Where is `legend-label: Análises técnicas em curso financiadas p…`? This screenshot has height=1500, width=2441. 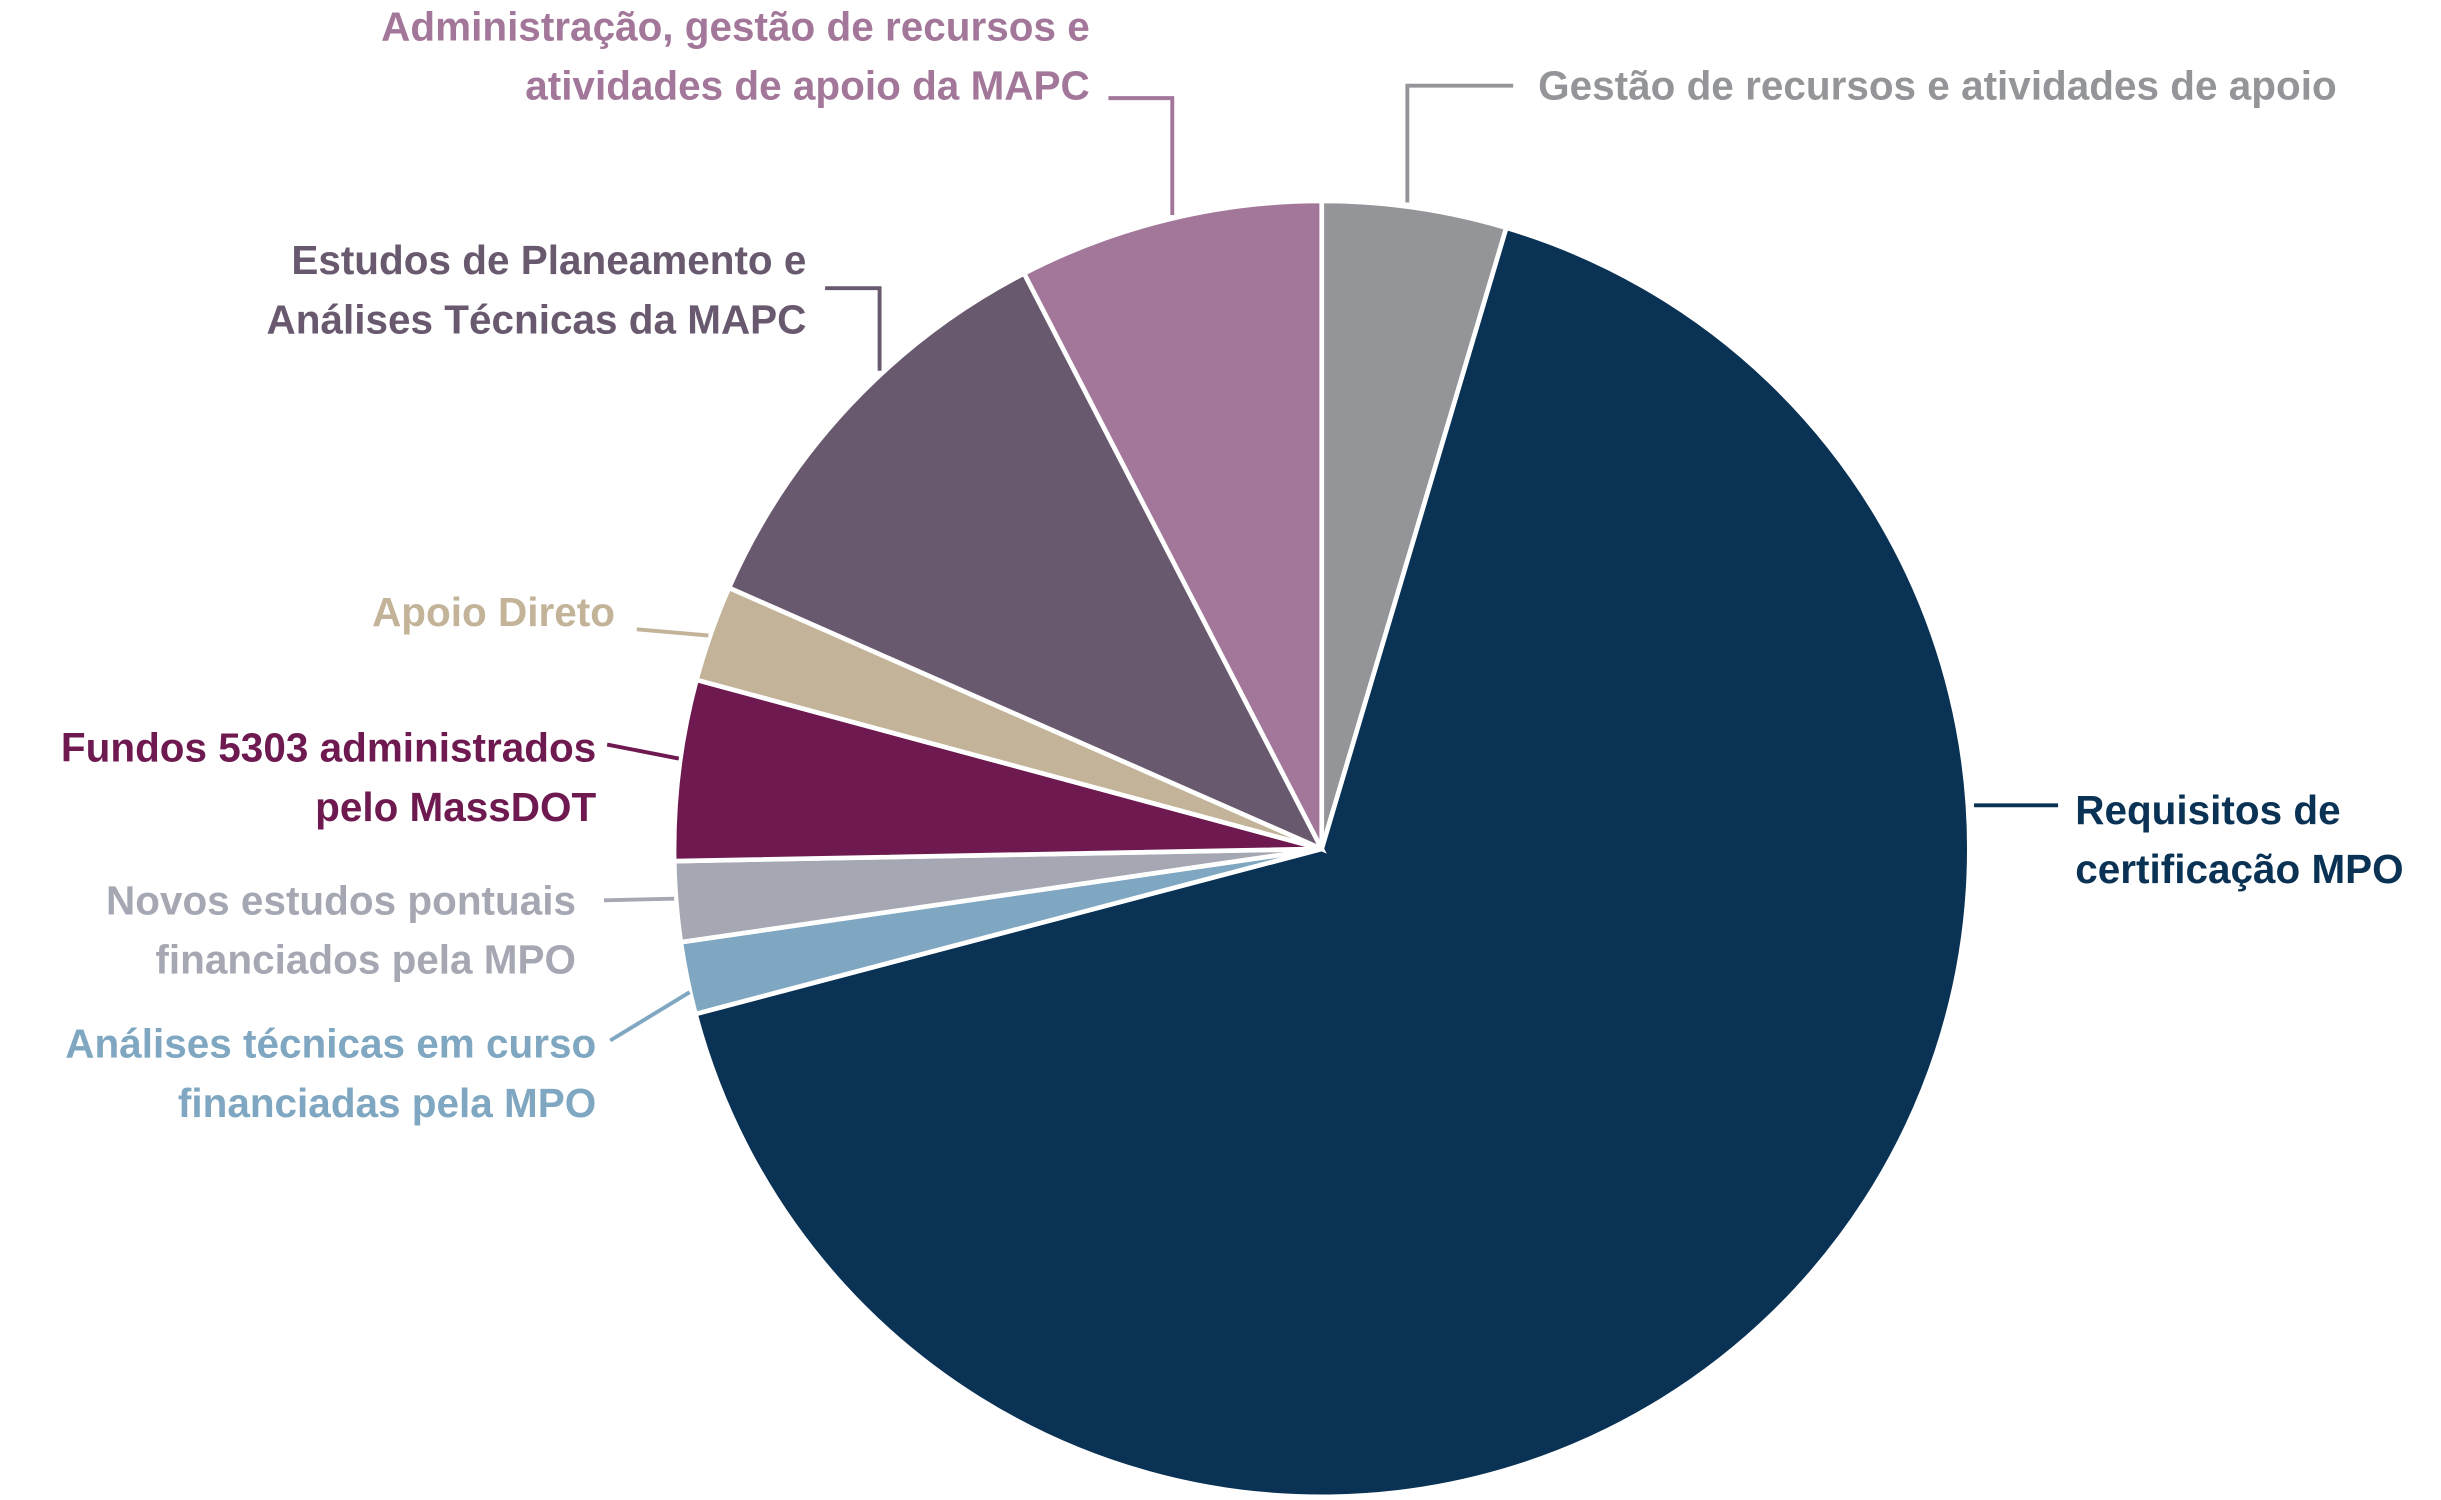 legend-label: Análises técnicas em curso financiadas p… is located at coordinates (331, 1073).